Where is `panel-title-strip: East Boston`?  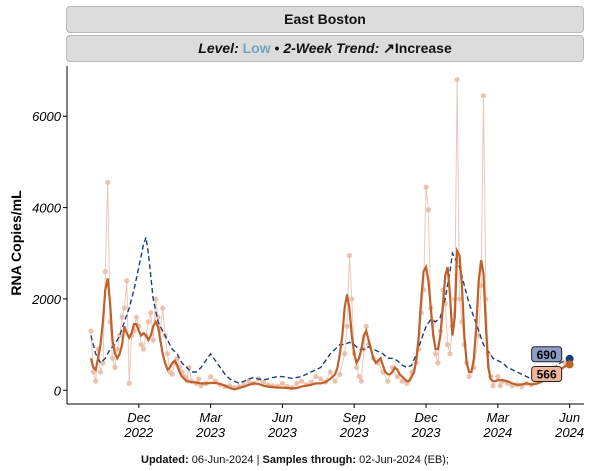 panel-title-strip: East Boston is located at coordinates (325, 19).